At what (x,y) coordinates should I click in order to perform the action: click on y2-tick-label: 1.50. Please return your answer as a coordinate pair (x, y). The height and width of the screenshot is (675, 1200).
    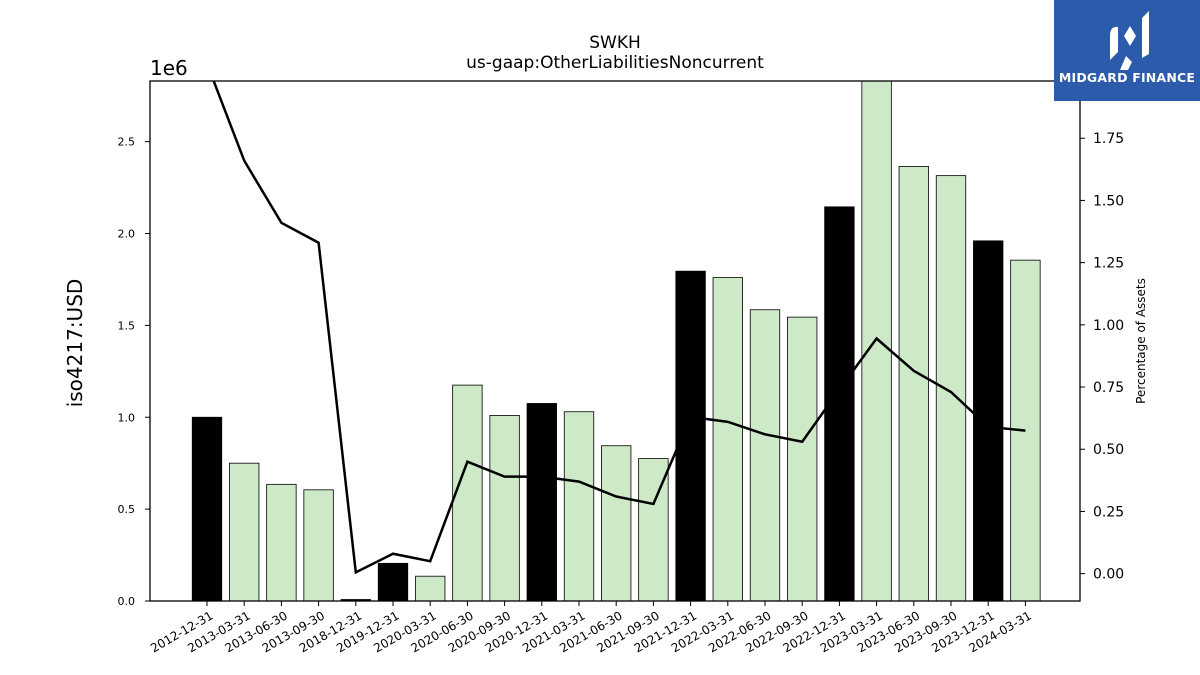
    Looking at the image, I should click on (1108, 201).